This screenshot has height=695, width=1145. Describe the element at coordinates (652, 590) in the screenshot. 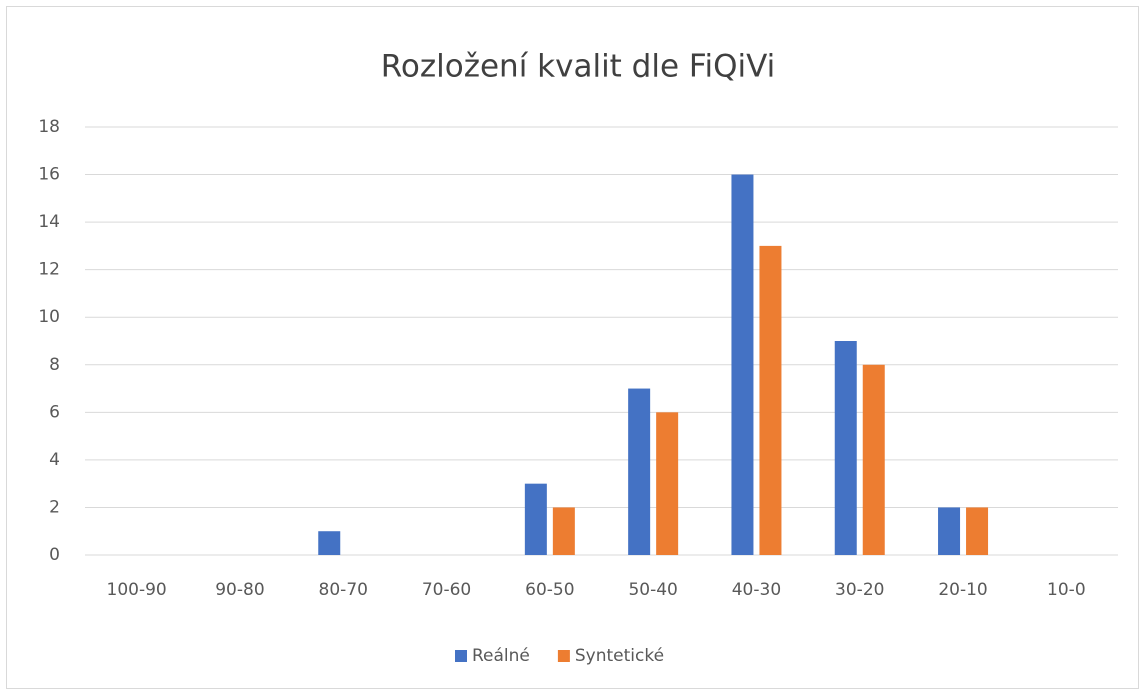

I see `x-tick-label: 50-40` at that location.